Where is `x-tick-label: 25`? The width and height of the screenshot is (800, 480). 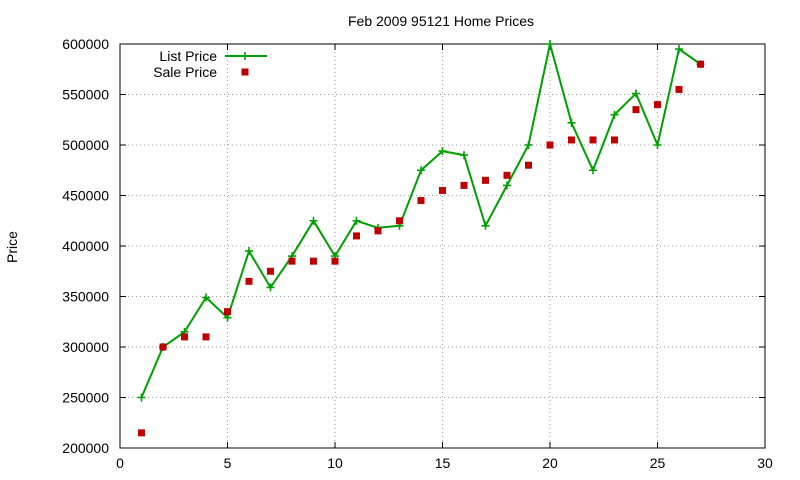
x-tick-label: 25 is located at coordinates (658, 463).